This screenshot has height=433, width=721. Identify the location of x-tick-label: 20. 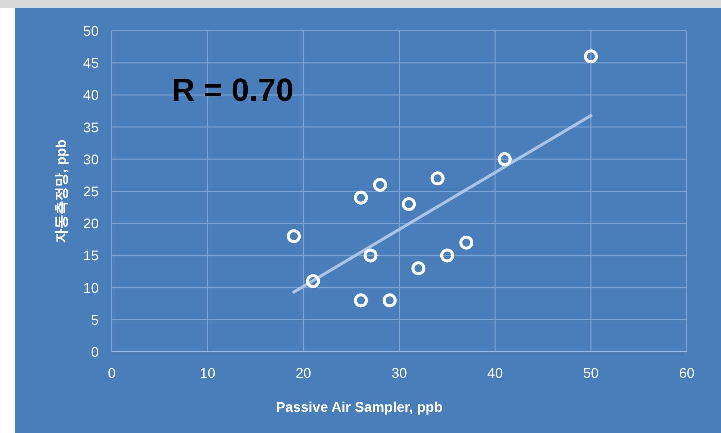
(304, 373).